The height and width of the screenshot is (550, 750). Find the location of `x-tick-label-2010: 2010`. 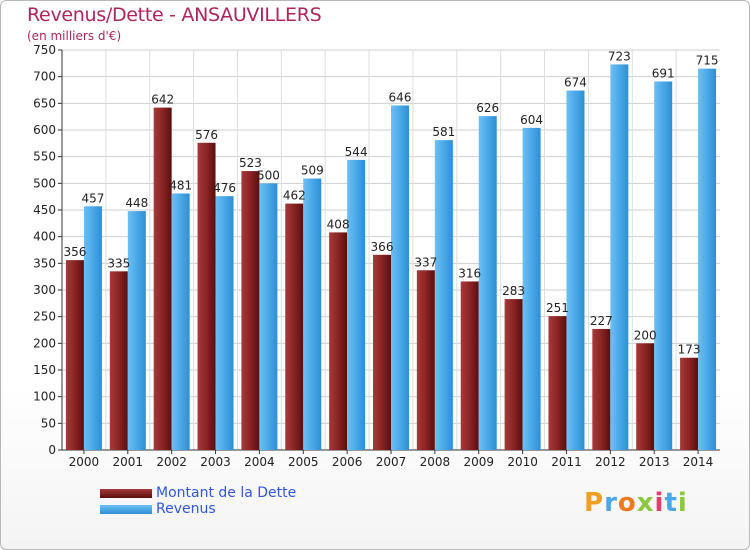

x-tick-label-2010: 2010 is located at coordinates (522, 462).